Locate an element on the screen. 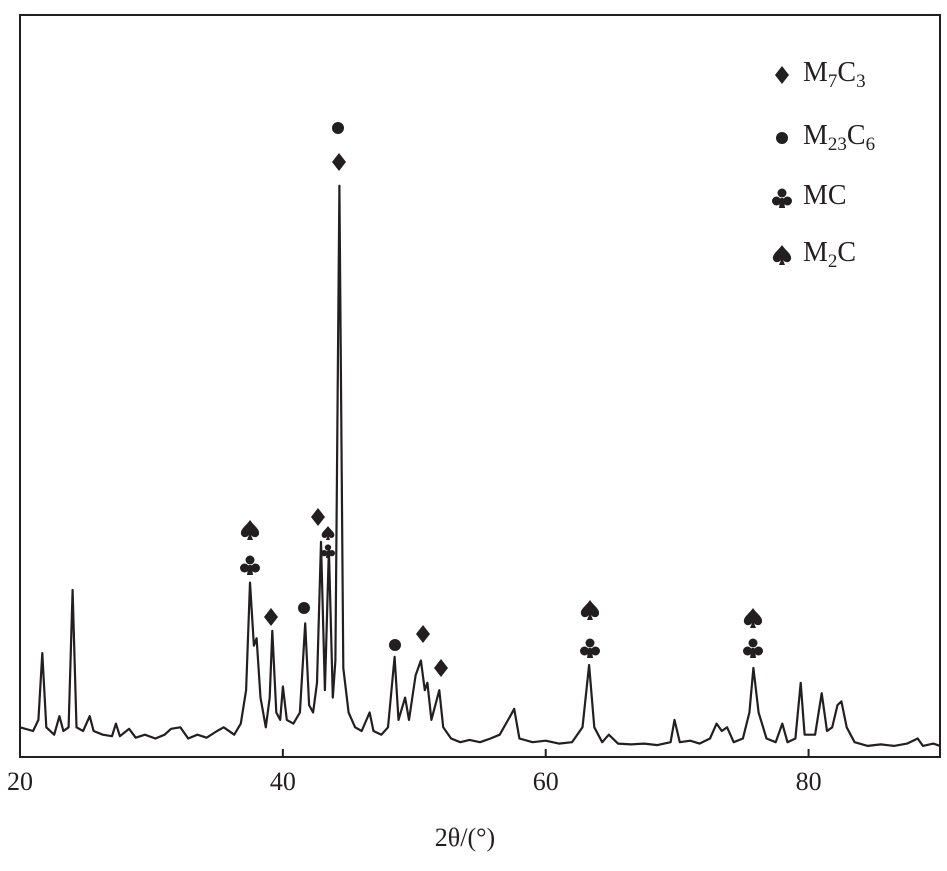  legend-label: M7C3 is located at coordinates (834, 74).